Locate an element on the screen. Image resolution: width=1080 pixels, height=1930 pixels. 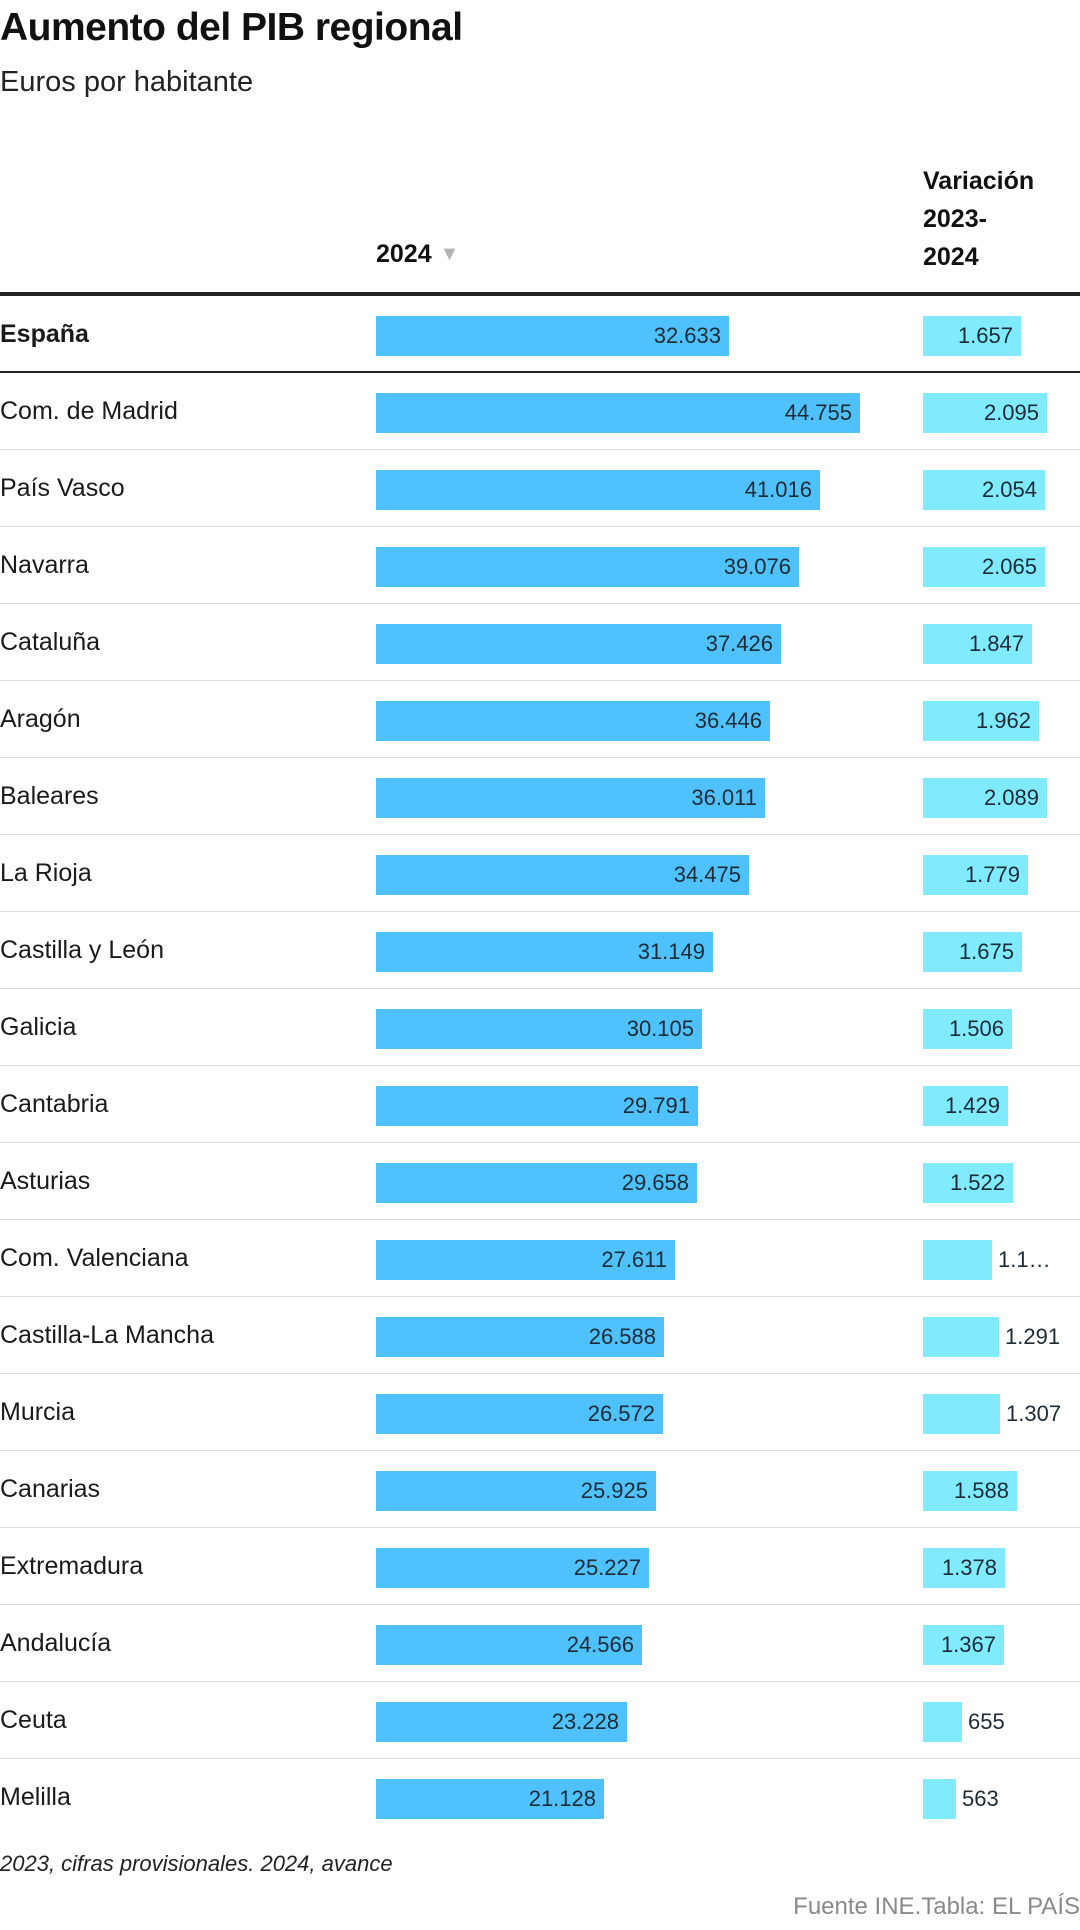
source-credit: Fuente INE.Tabla: EL PAÍS is located at coordinates (936, 1906).